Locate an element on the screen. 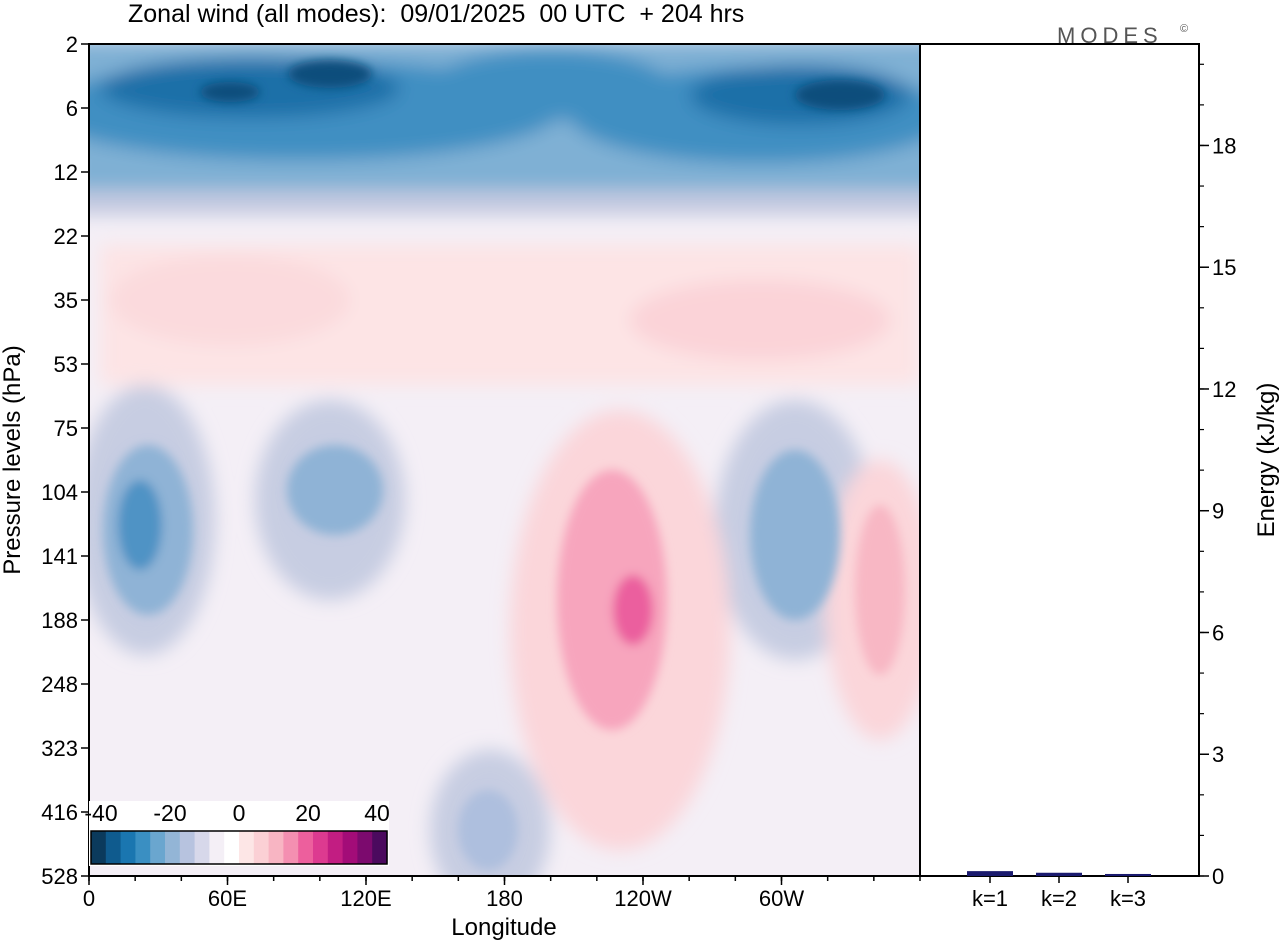 The height and width of the screenshot is (942, 1280). colorbar-tick-label: 20 is located at coordinates (308, 813).